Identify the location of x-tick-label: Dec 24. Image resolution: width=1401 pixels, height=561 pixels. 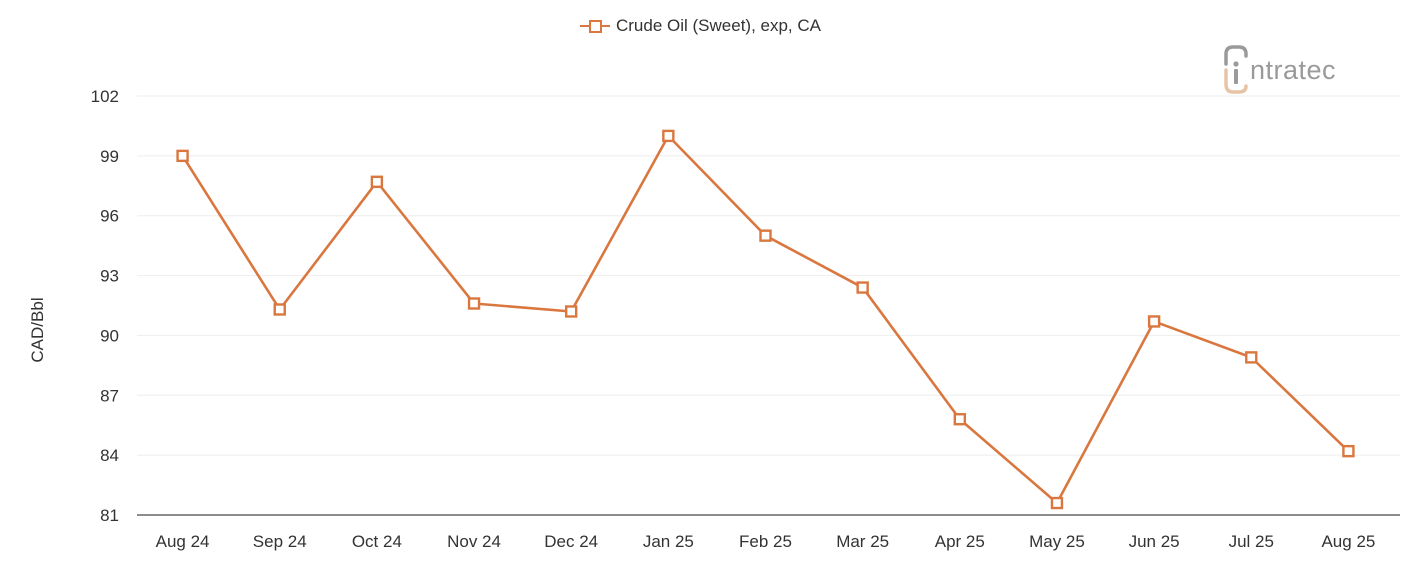
(571, 541).